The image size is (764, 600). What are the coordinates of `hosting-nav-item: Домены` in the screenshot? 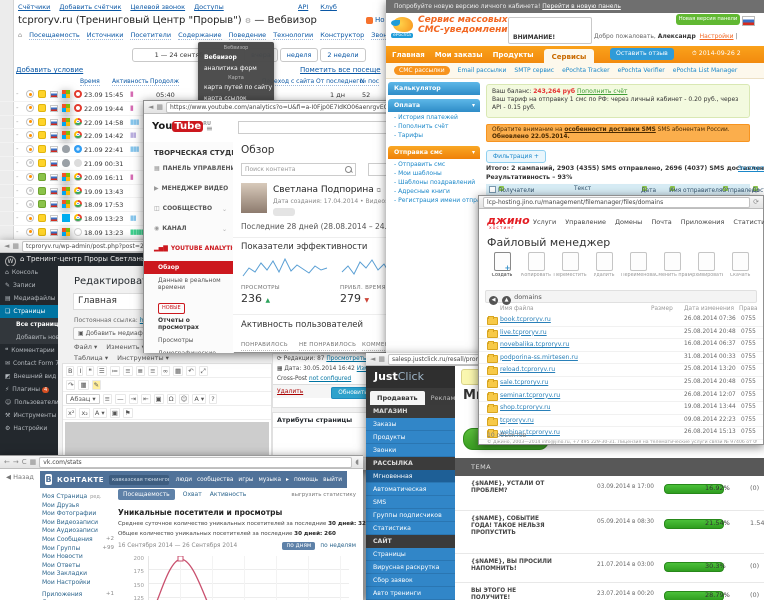 It's located at (628, 222).